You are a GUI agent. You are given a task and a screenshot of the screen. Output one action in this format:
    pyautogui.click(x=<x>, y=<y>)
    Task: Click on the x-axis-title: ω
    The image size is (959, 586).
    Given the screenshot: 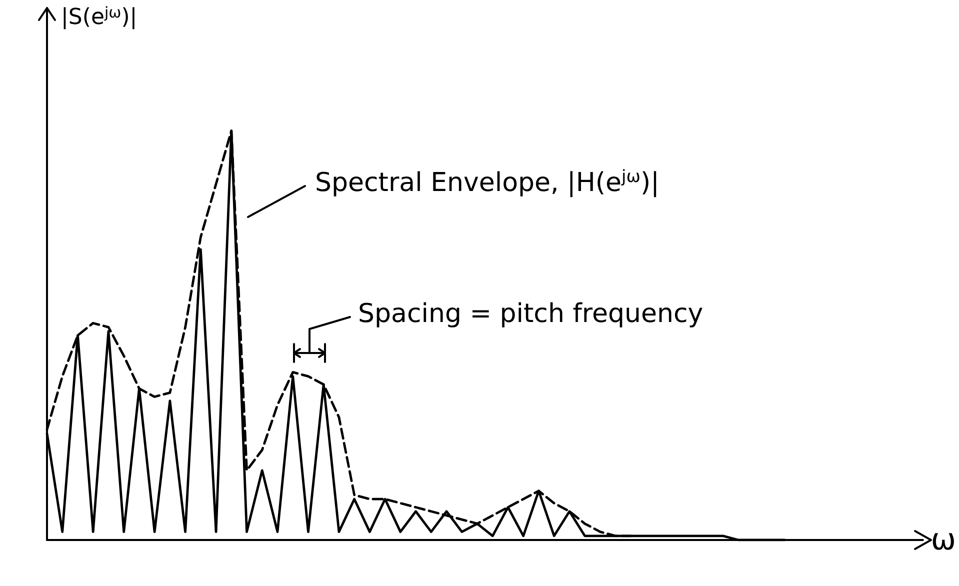 What is the action you would take?
    pyautogui.click(x=943, y=540)
    